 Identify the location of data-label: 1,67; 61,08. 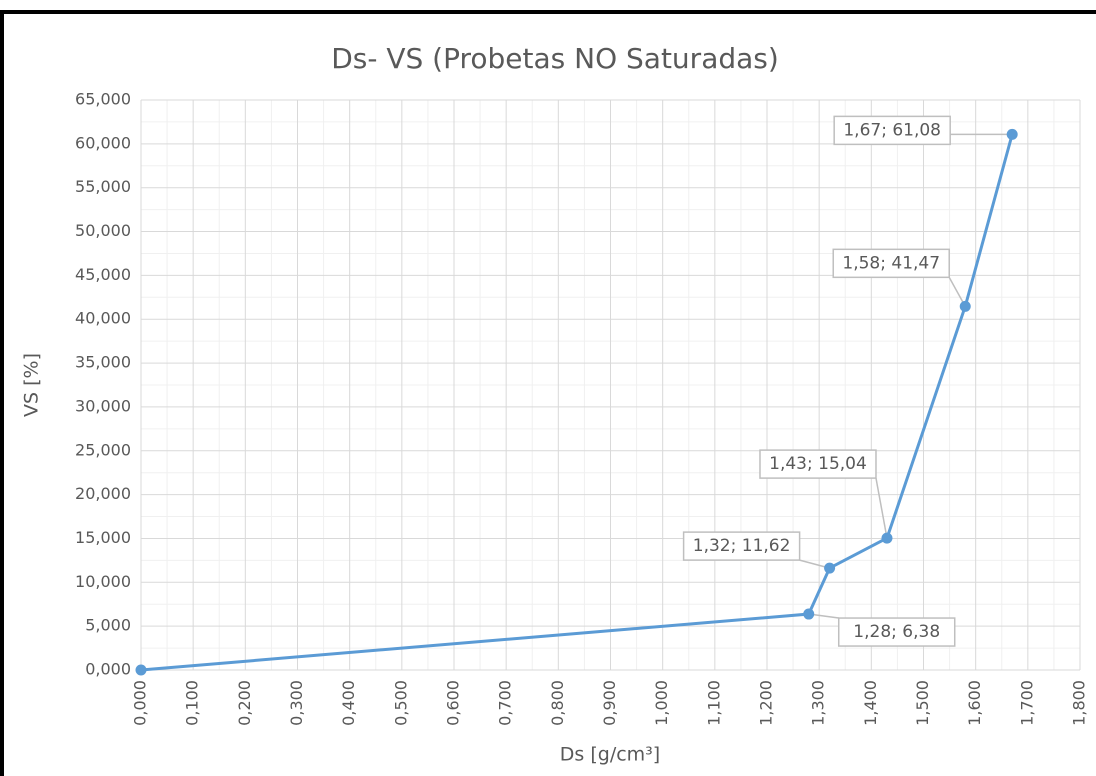
(892, 130).